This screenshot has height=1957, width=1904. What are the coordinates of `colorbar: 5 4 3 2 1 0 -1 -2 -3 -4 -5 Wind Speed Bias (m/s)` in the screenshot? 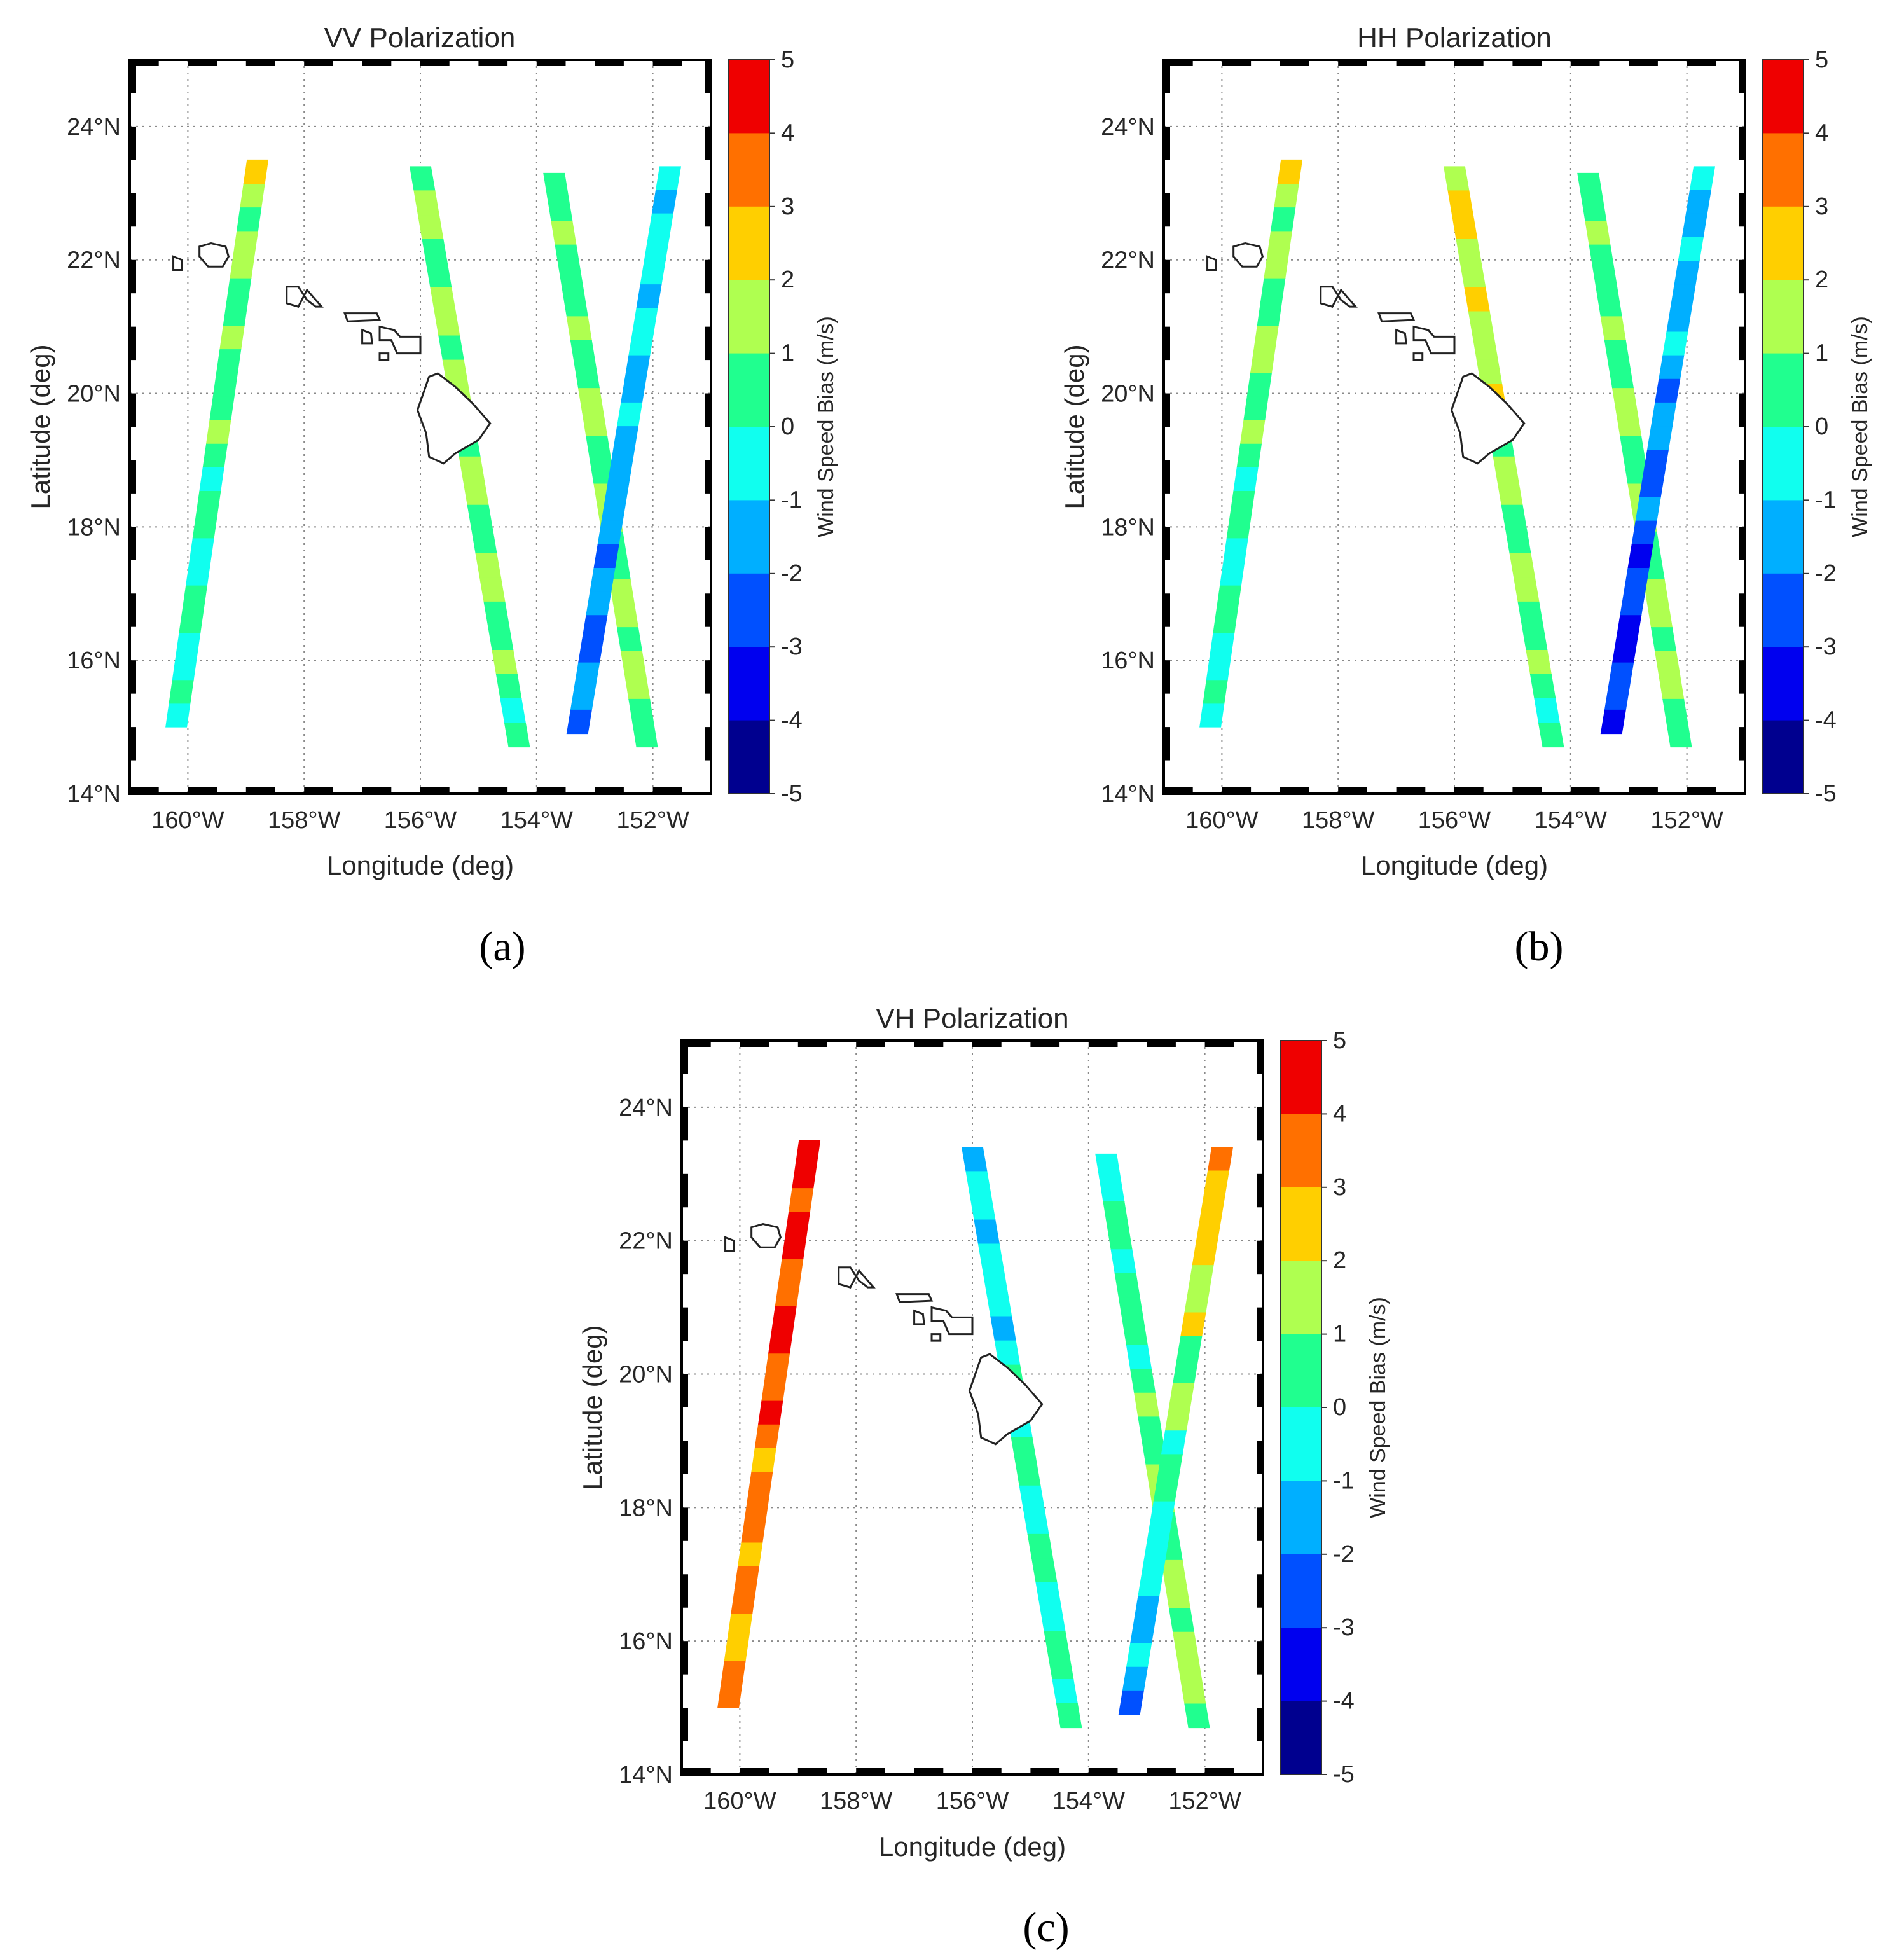 It's located at (783, 426).